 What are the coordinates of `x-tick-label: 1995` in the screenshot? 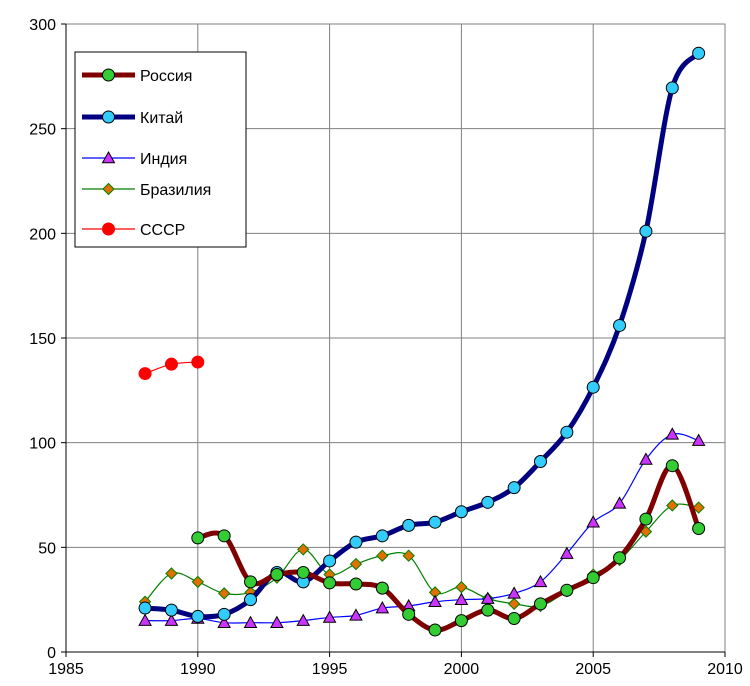 It's located at (330, 669).